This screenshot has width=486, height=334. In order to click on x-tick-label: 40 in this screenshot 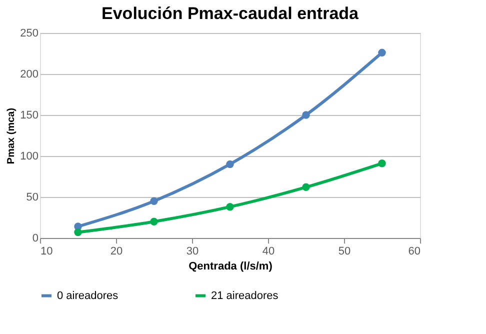, I will do `click(268, 252)`.